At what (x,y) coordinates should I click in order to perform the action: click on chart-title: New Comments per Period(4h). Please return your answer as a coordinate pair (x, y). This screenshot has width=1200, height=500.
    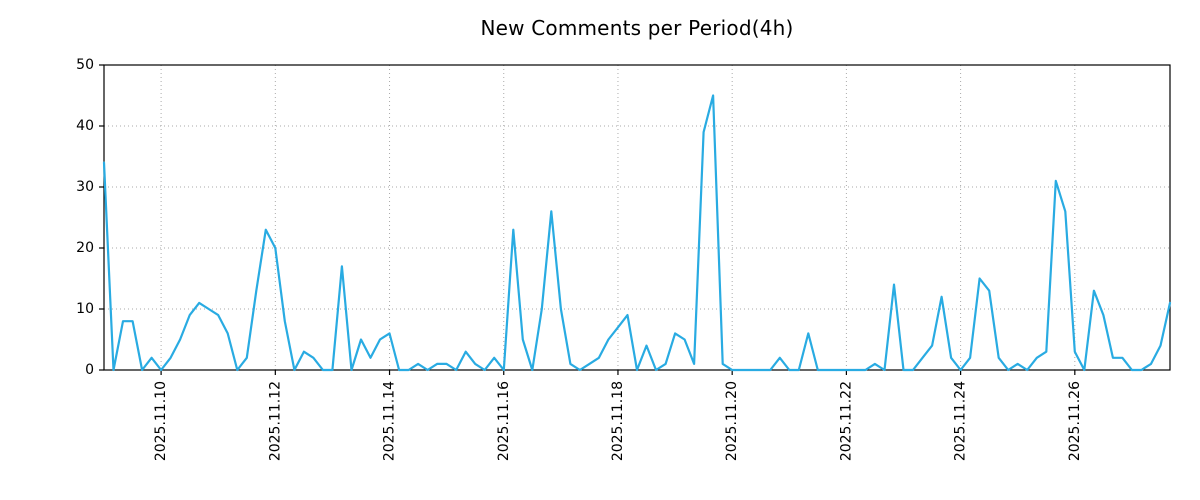
    Looking at the image, I should click on (637, 28).